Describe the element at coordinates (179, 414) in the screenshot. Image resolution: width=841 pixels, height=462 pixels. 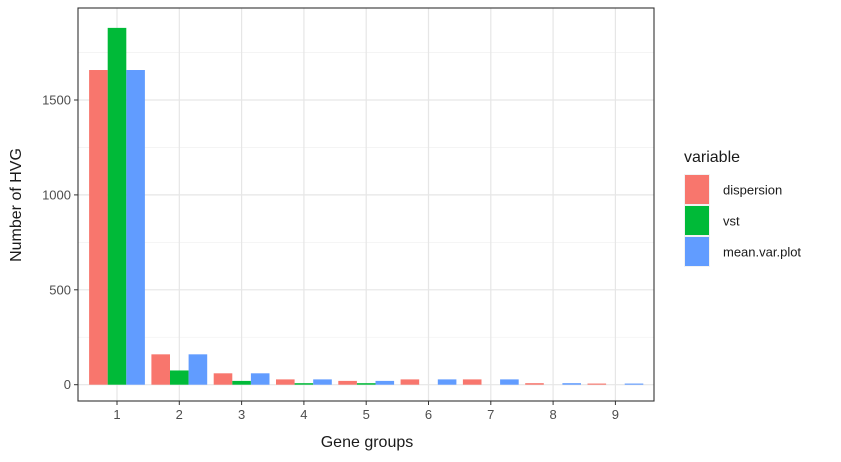
I see `x-tick-label: 2` at that location.